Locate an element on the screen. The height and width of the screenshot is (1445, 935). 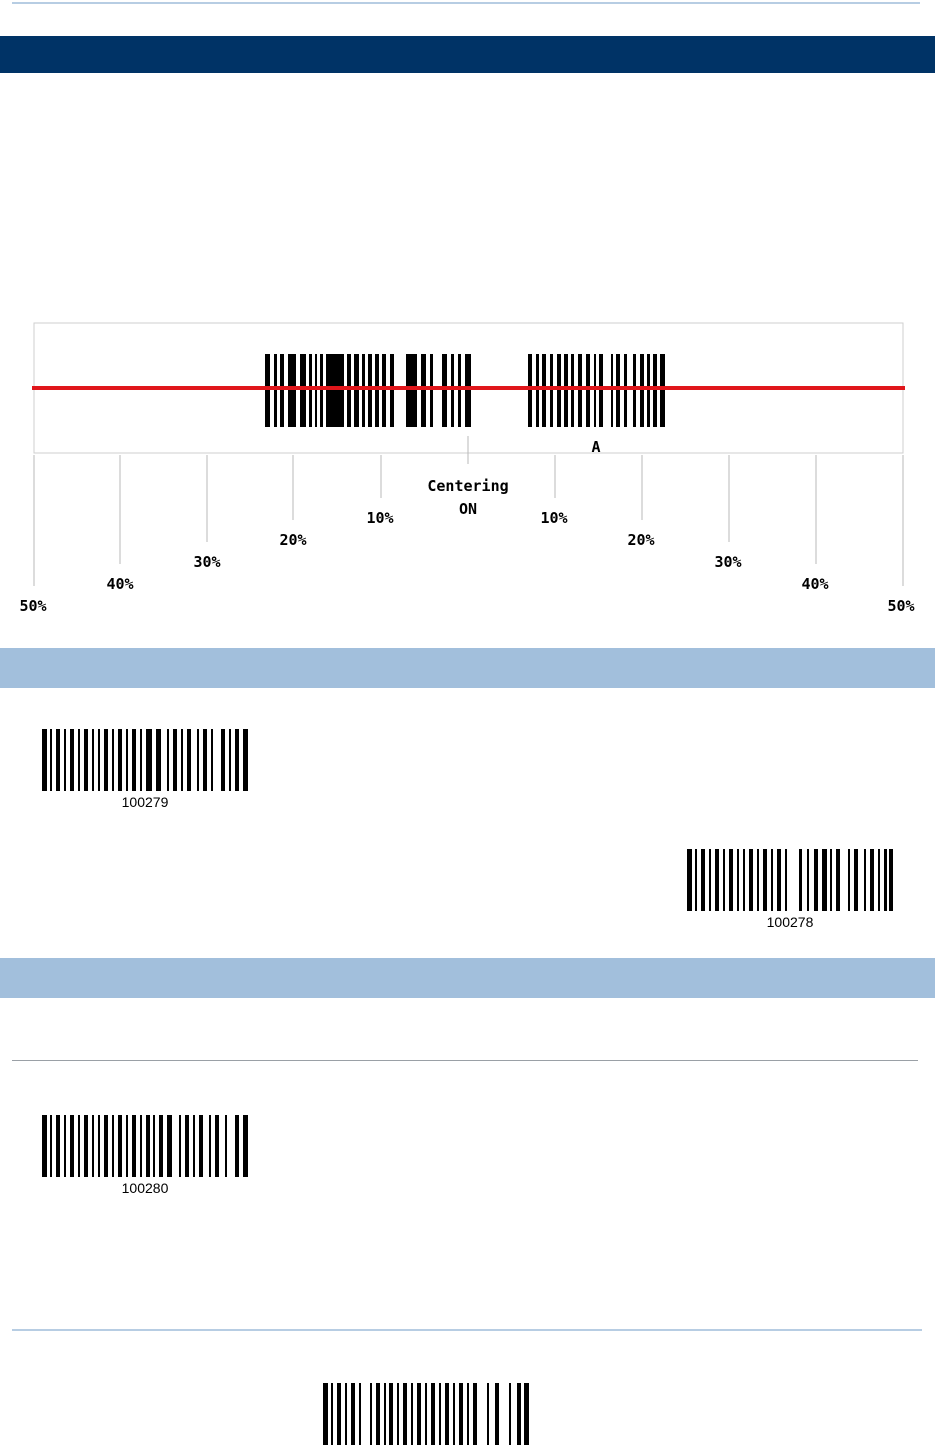
right-label-40: 40% is located at coordinates (814, 584).